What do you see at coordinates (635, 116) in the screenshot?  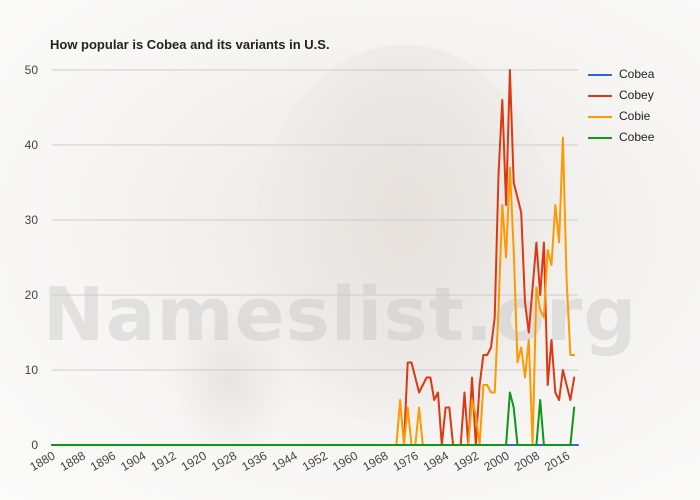 I see `legend-label: Cobie` at bounding box center [635, 116].